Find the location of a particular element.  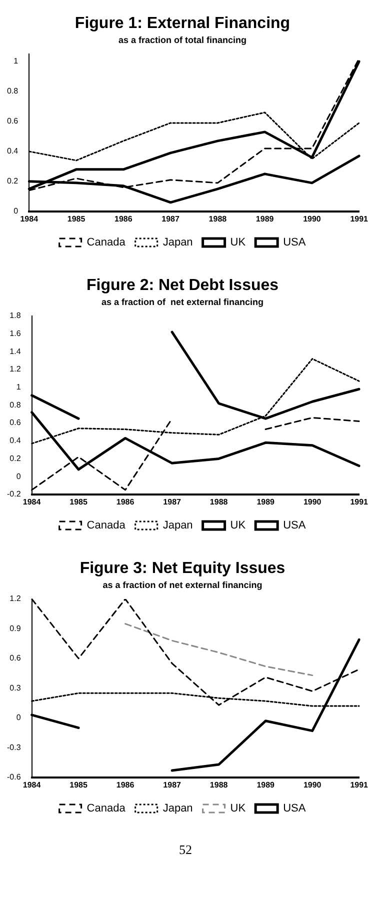

chart-title: Figure 3: Net Equity Issues is located at coordinates (183, 569).